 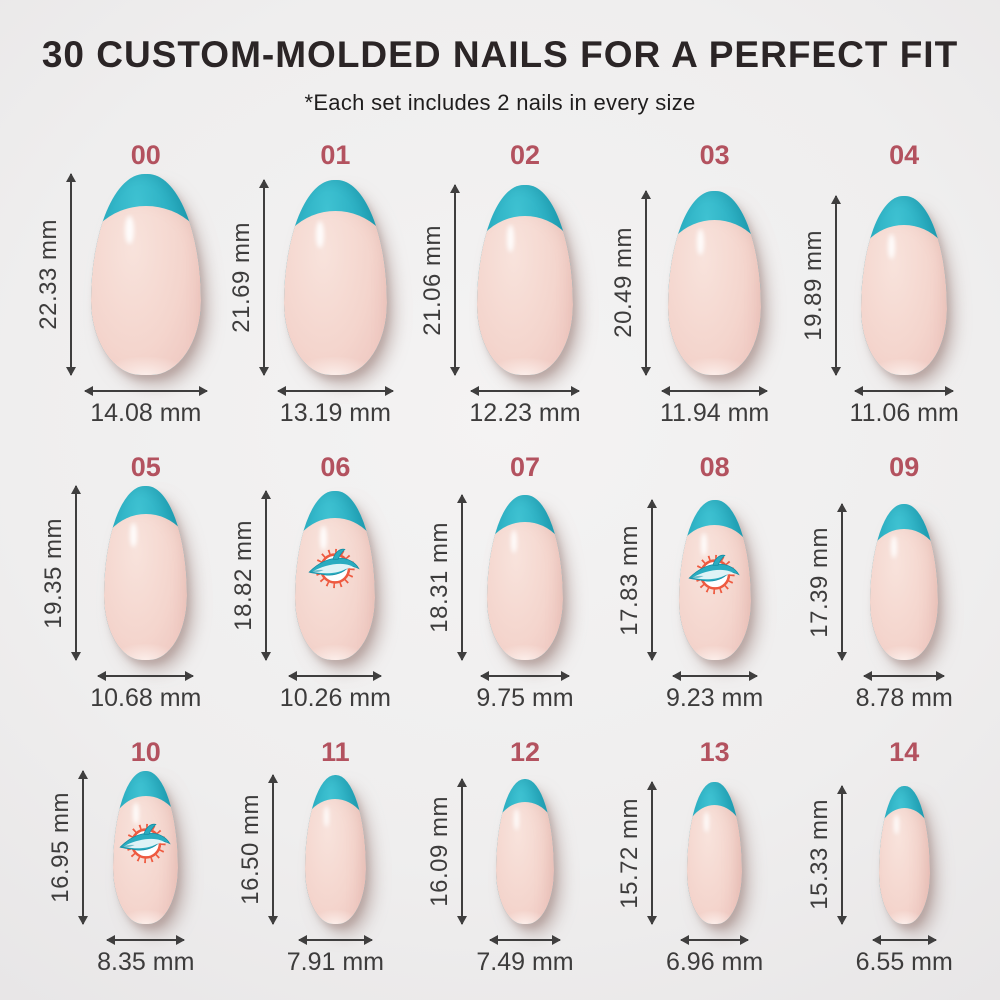 I want to click on size-number: 02, so click(x=525, y=155).